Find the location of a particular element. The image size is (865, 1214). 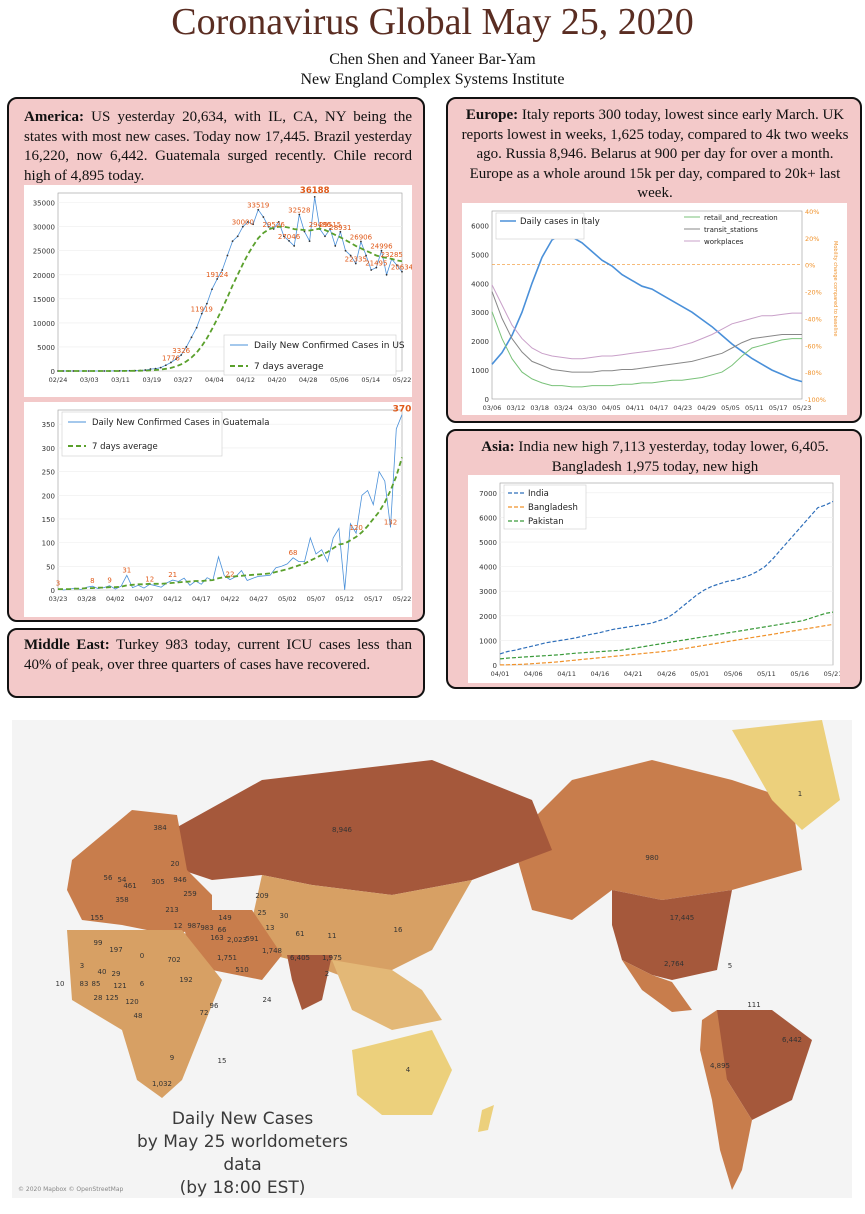

map-label: 987 is located at coordinates (193, 926).